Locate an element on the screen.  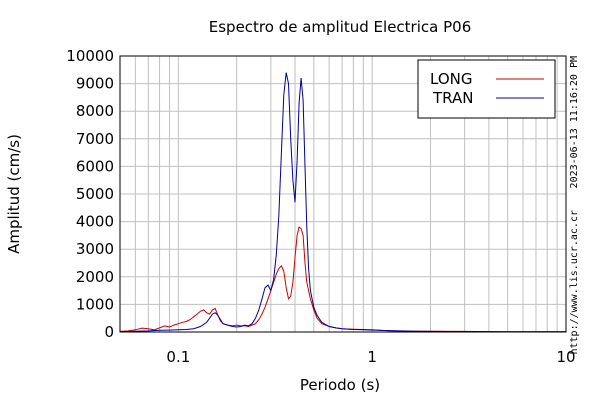
chart-title: Espectro de amplitud Electrica P06 is located at coordinates (340, 27).